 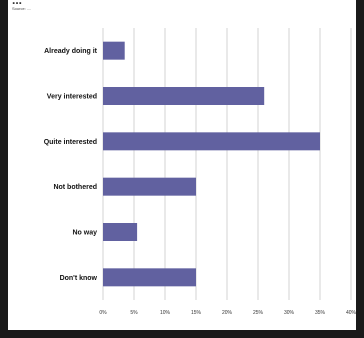 What do you see at coordinates (79, 278) in the screenshot?
I see `category-label: Don't know` at bounding box center [79, 278].